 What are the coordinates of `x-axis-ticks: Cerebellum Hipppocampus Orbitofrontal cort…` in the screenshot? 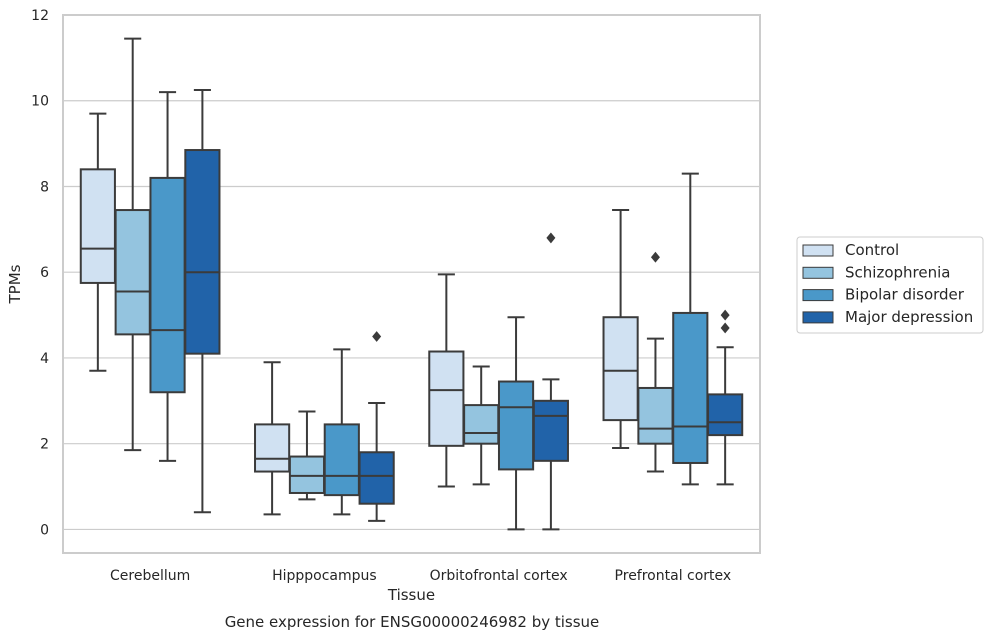 It's located at (420, 576).